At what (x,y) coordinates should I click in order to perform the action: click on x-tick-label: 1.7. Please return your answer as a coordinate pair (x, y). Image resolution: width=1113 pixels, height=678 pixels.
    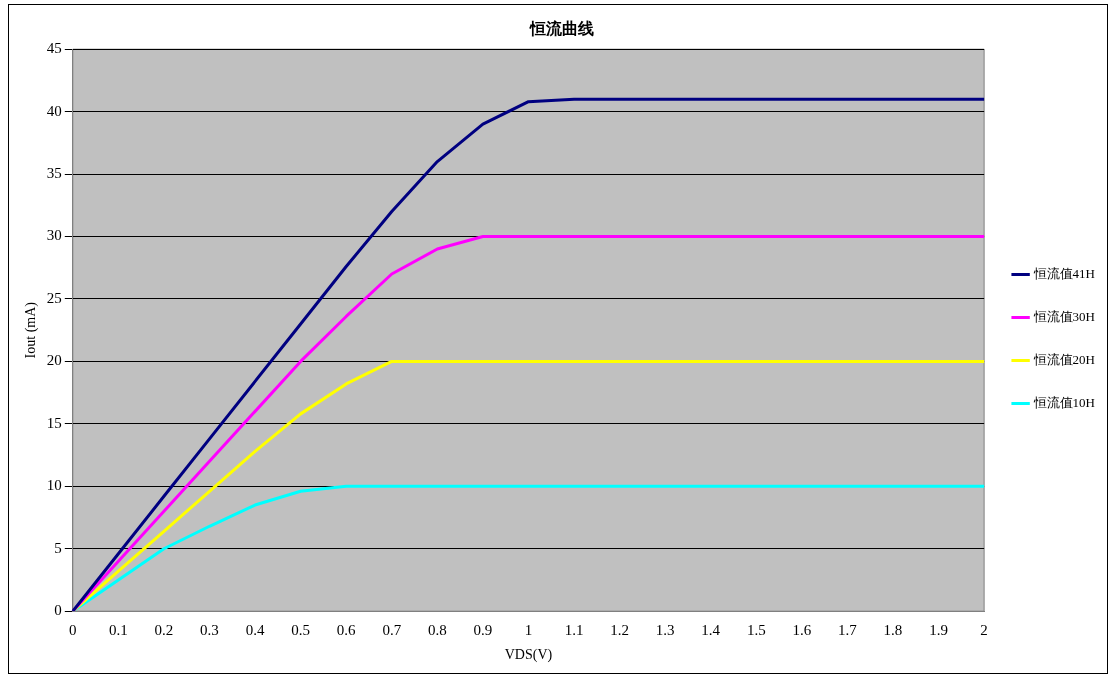
    Looking at the image, I should click on (848, 630).